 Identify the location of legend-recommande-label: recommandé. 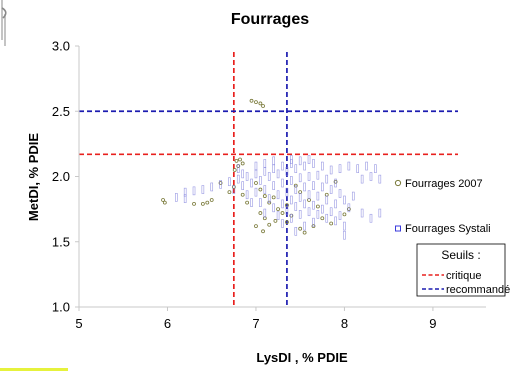
(478, 290).